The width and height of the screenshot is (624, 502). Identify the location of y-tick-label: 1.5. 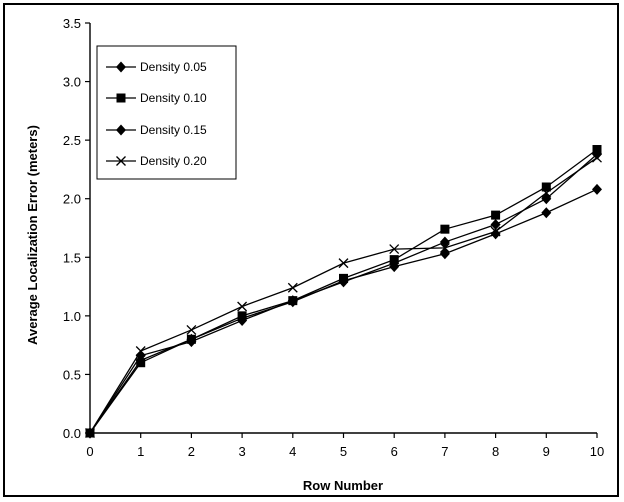
(72, 257).